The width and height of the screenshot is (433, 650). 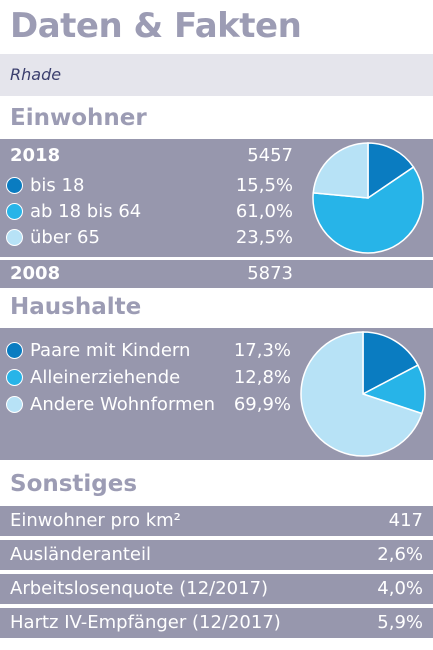 I want to click on place-name: Rhade, so click(x=36, y=74).